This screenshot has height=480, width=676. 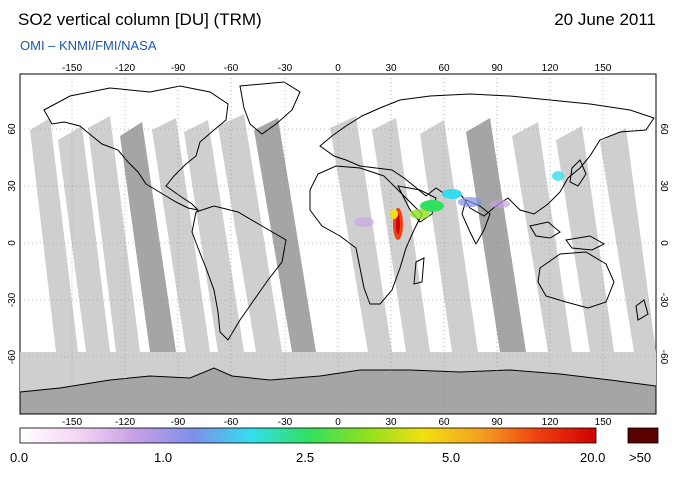 I want to click on lat-tick-right: 60, so click(x=663, y=129).